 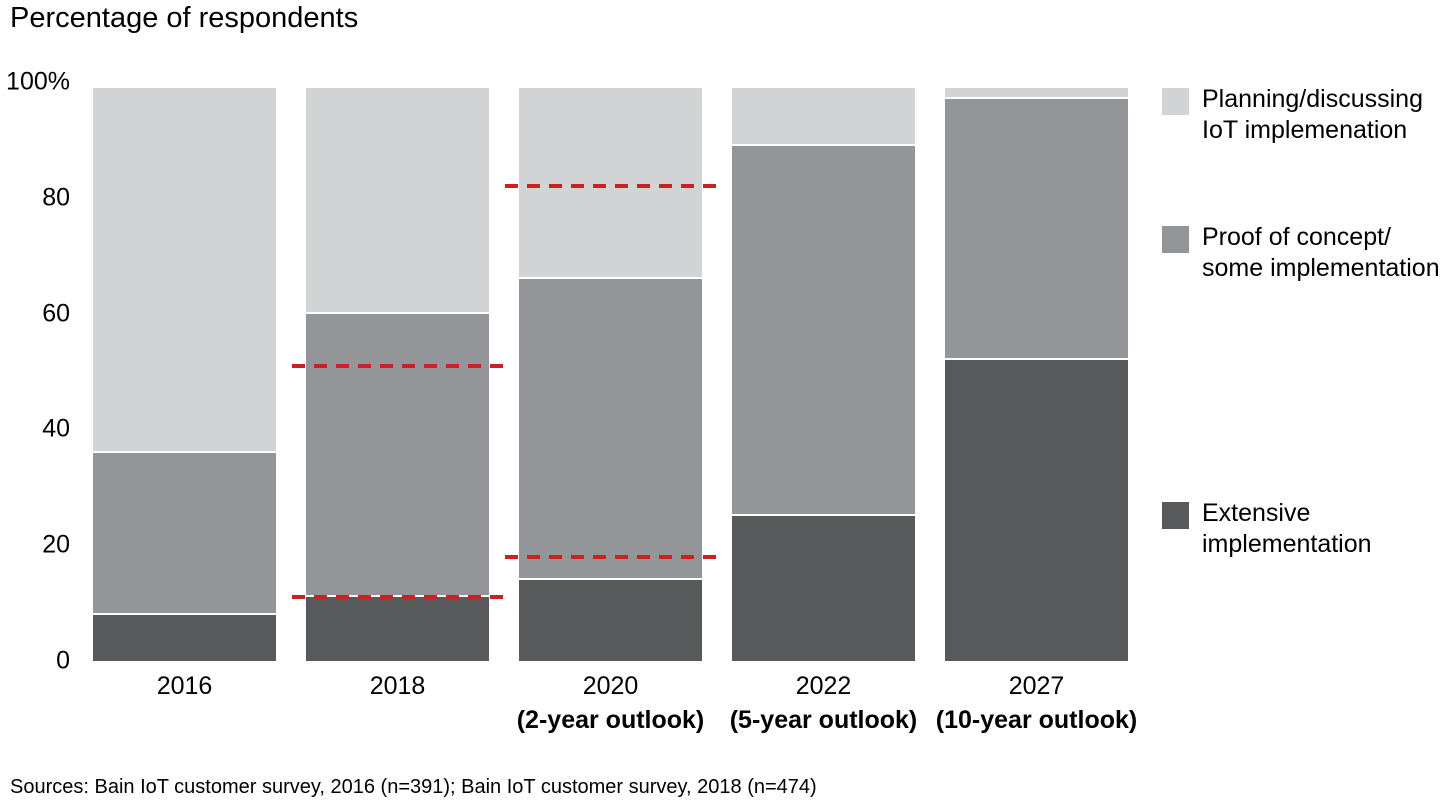 I want to click on legend-label: Planning/discussing IoT implemenation, so click(x=1312, y=115).